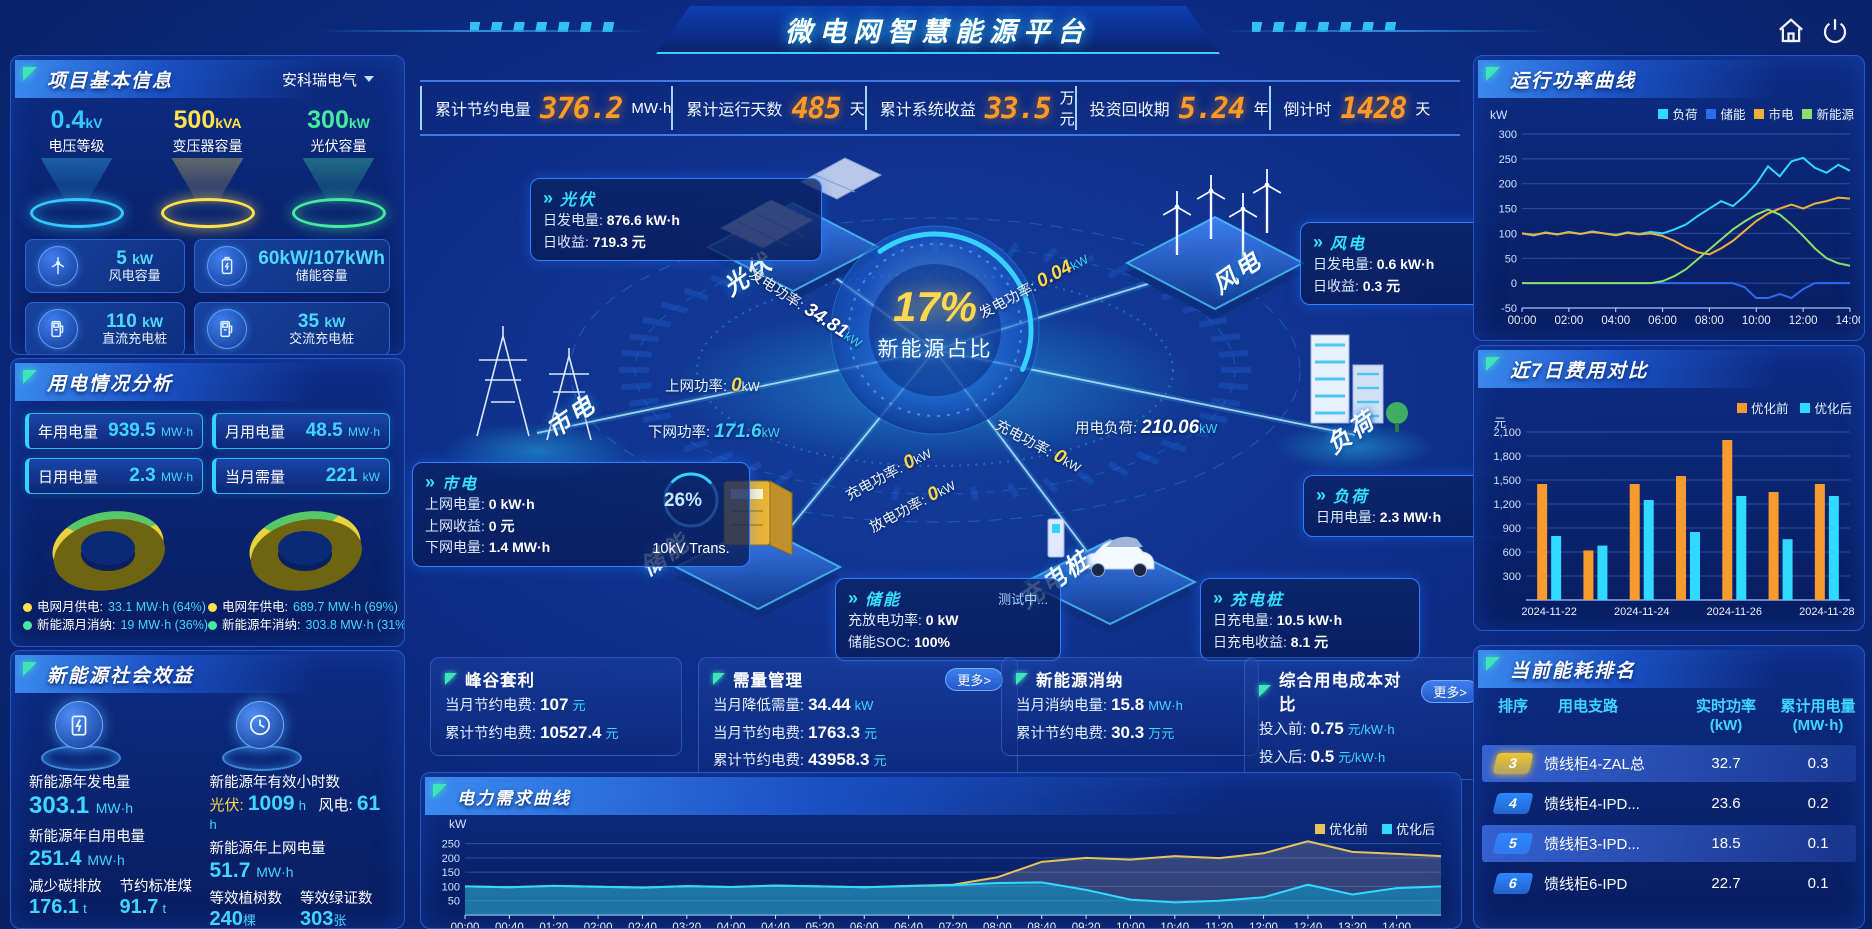 This screenshot has width=1872, height=929. What do you see at coordinates (1756, 321) in the screenshot?
I see `svg-text: 10:00` at bounding box center [1756, 321].